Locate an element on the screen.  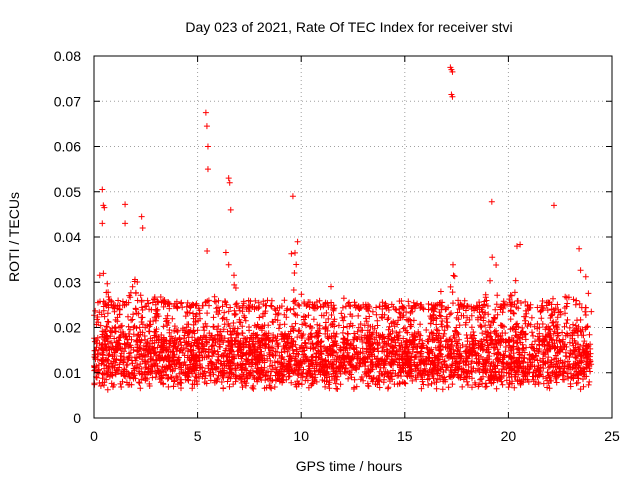
y-tick-label: 0.04 is located at coordinates (67, 237).